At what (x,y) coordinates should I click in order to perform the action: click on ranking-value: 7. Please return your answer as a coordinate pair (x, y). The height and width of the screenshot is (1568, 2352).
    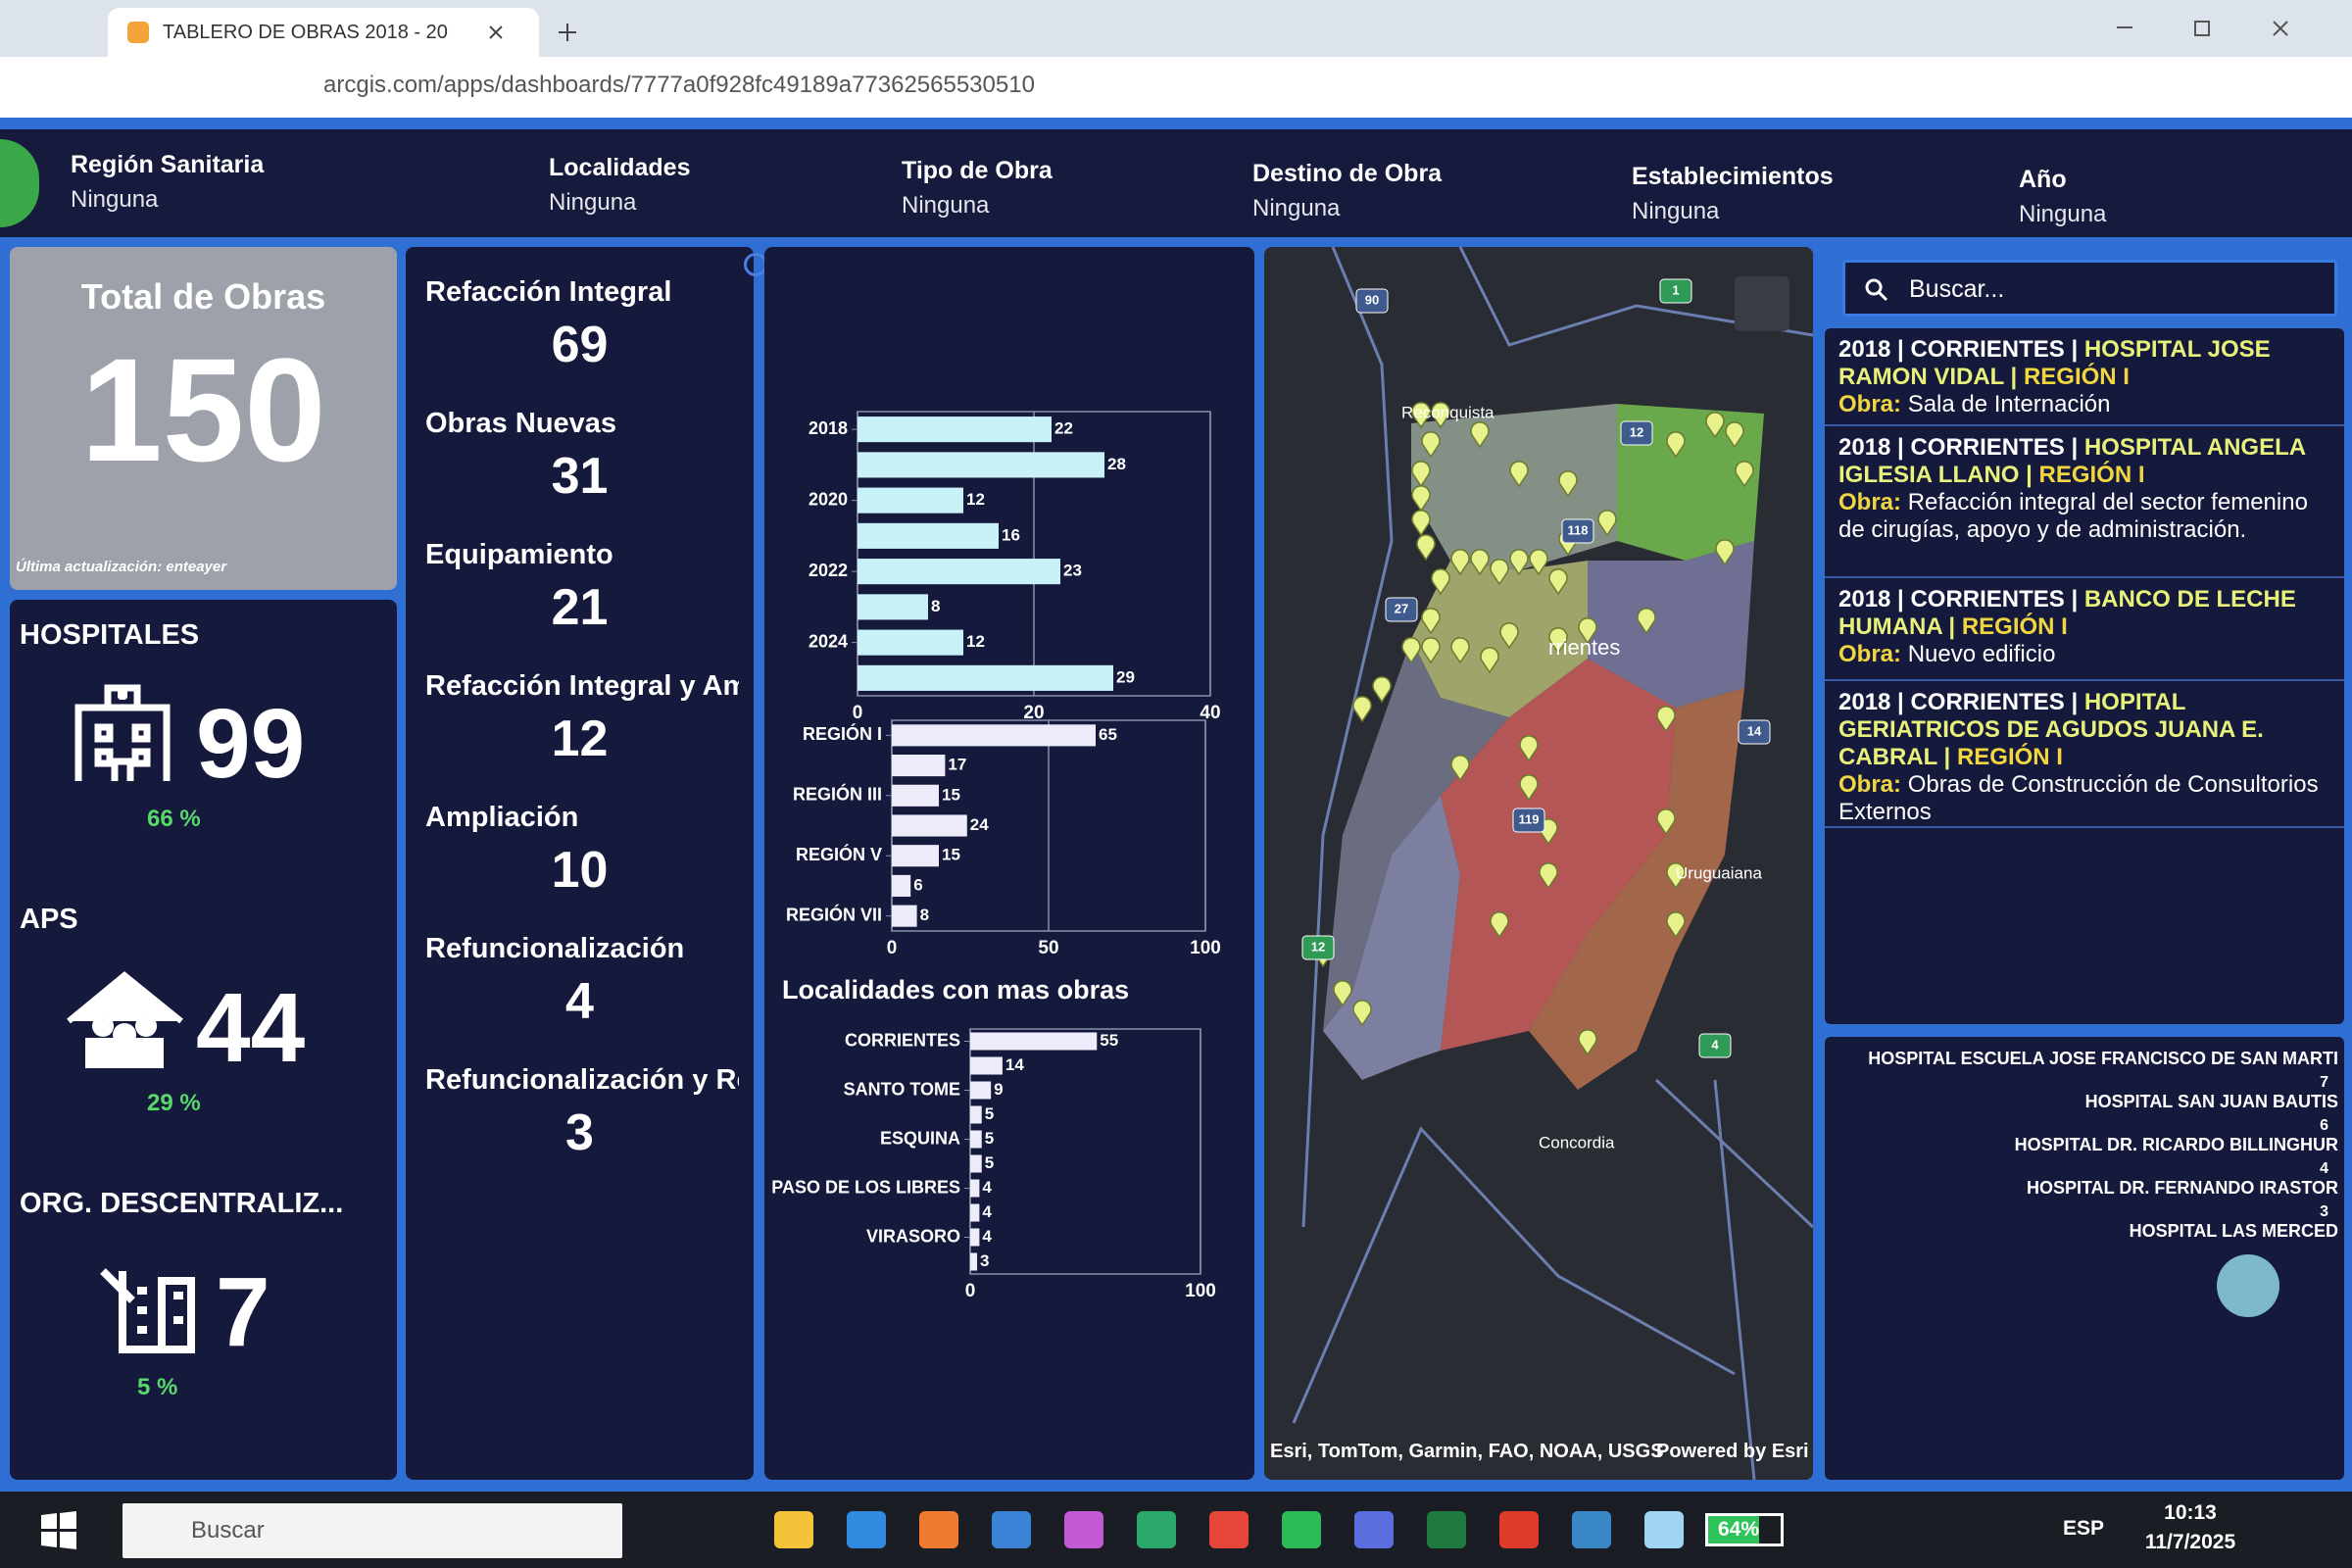
    Looking at the image, I should click on (2324, 1082).